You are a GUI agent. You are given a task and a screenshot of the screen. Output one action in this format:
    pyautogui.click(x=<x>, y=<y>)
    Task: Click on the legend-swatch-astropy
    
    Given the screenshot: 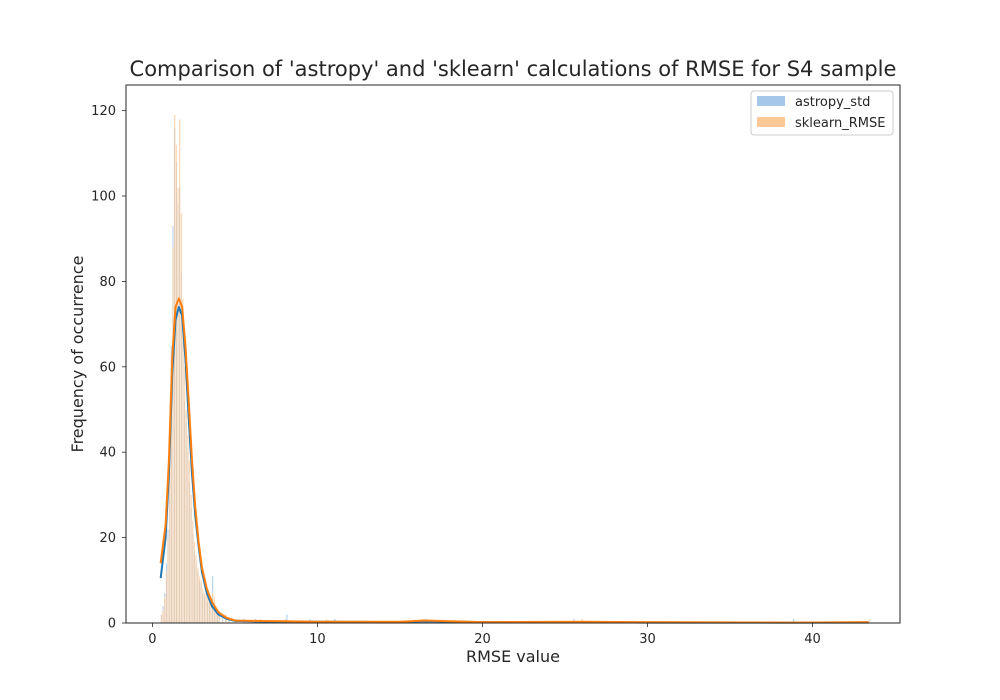 What is the action you would take?
    pyautogui.click(x=771, y=101)
    